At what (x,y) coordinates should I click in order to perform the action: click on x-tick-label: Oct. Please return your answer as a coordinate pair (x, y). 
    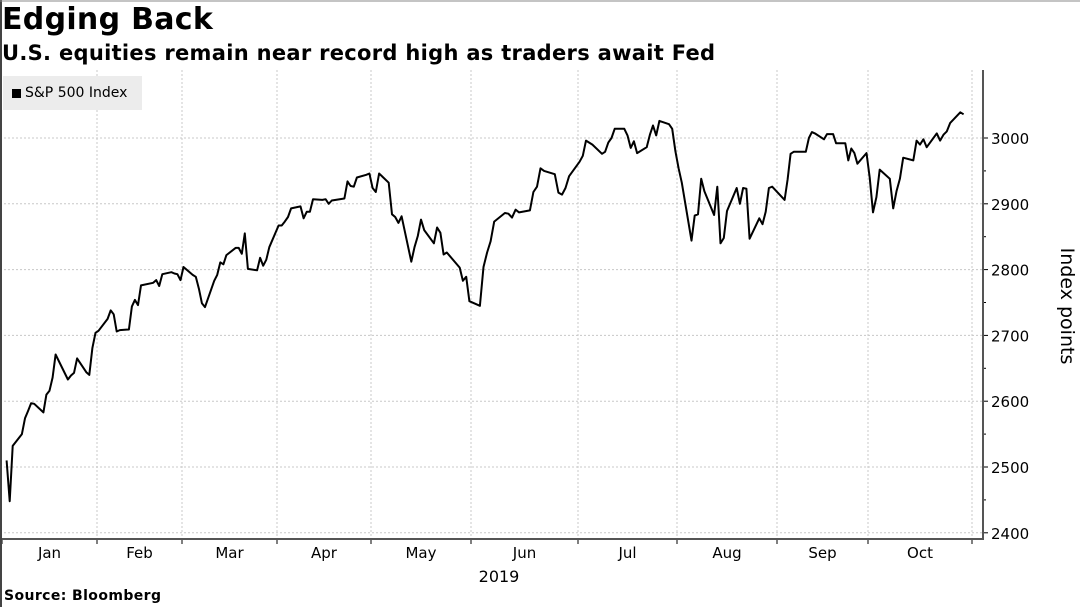
    Looking at the image, I should click on (920, 553).